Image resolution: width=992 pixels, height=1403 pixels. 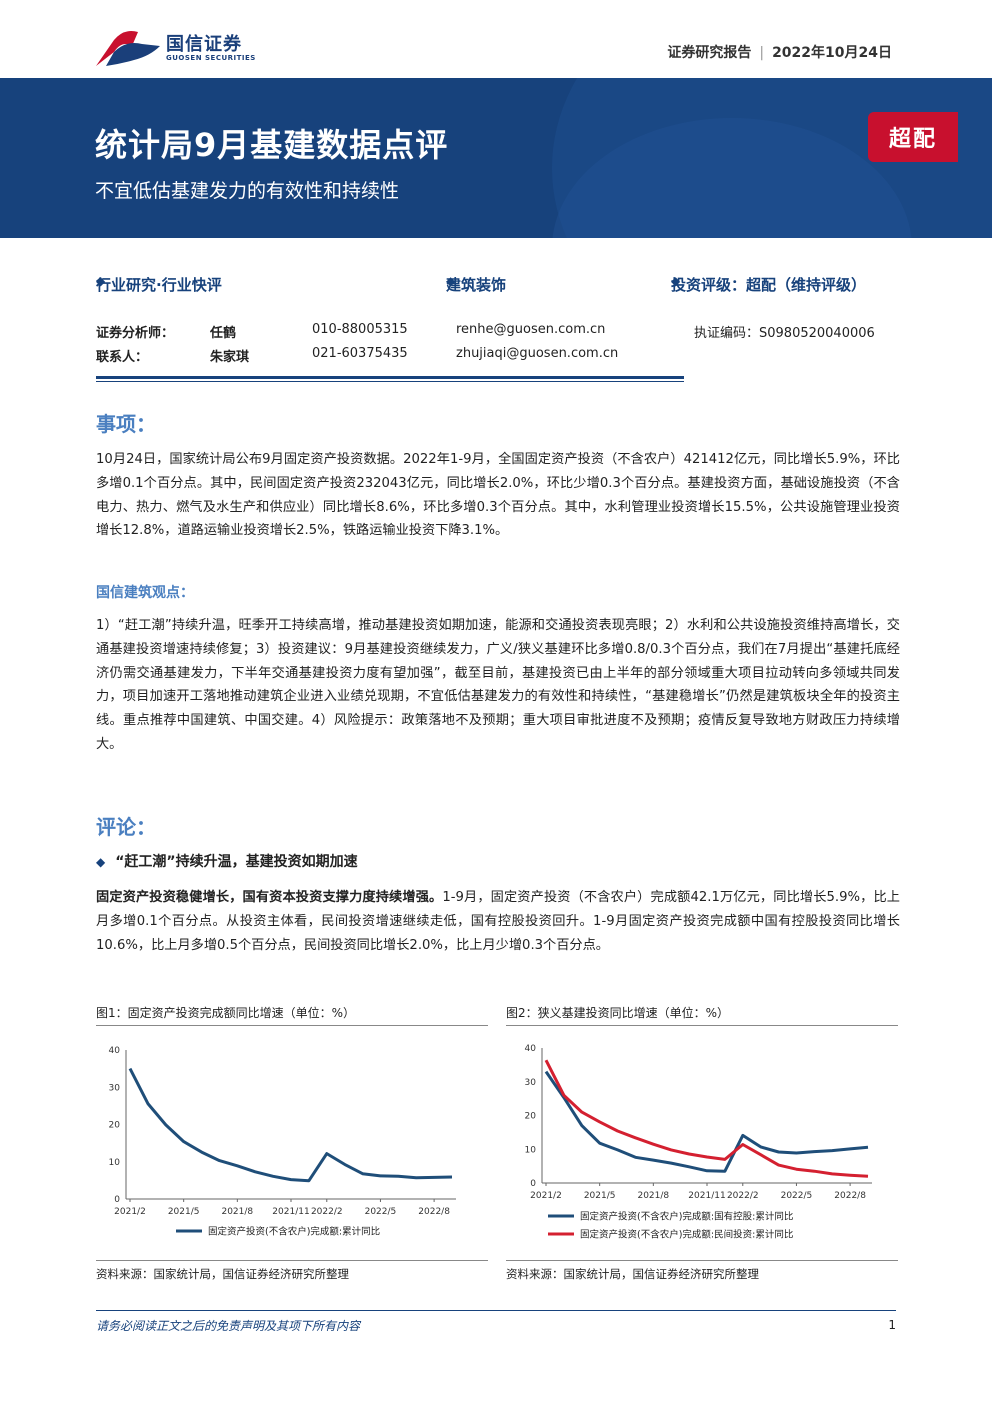 What do you see at coordinates (476, 285) in the screenshot?
I see `industry-text: 建筑装饰` at bounding box center [476, 285].